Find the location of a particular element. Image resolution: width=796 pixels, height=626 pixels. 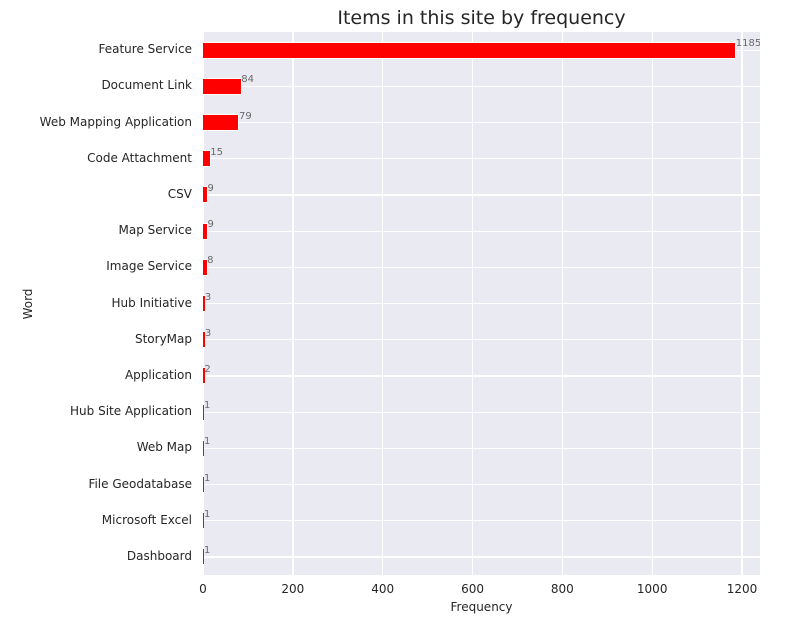

y-axis-label: Word is located at coordinates (28, 304).